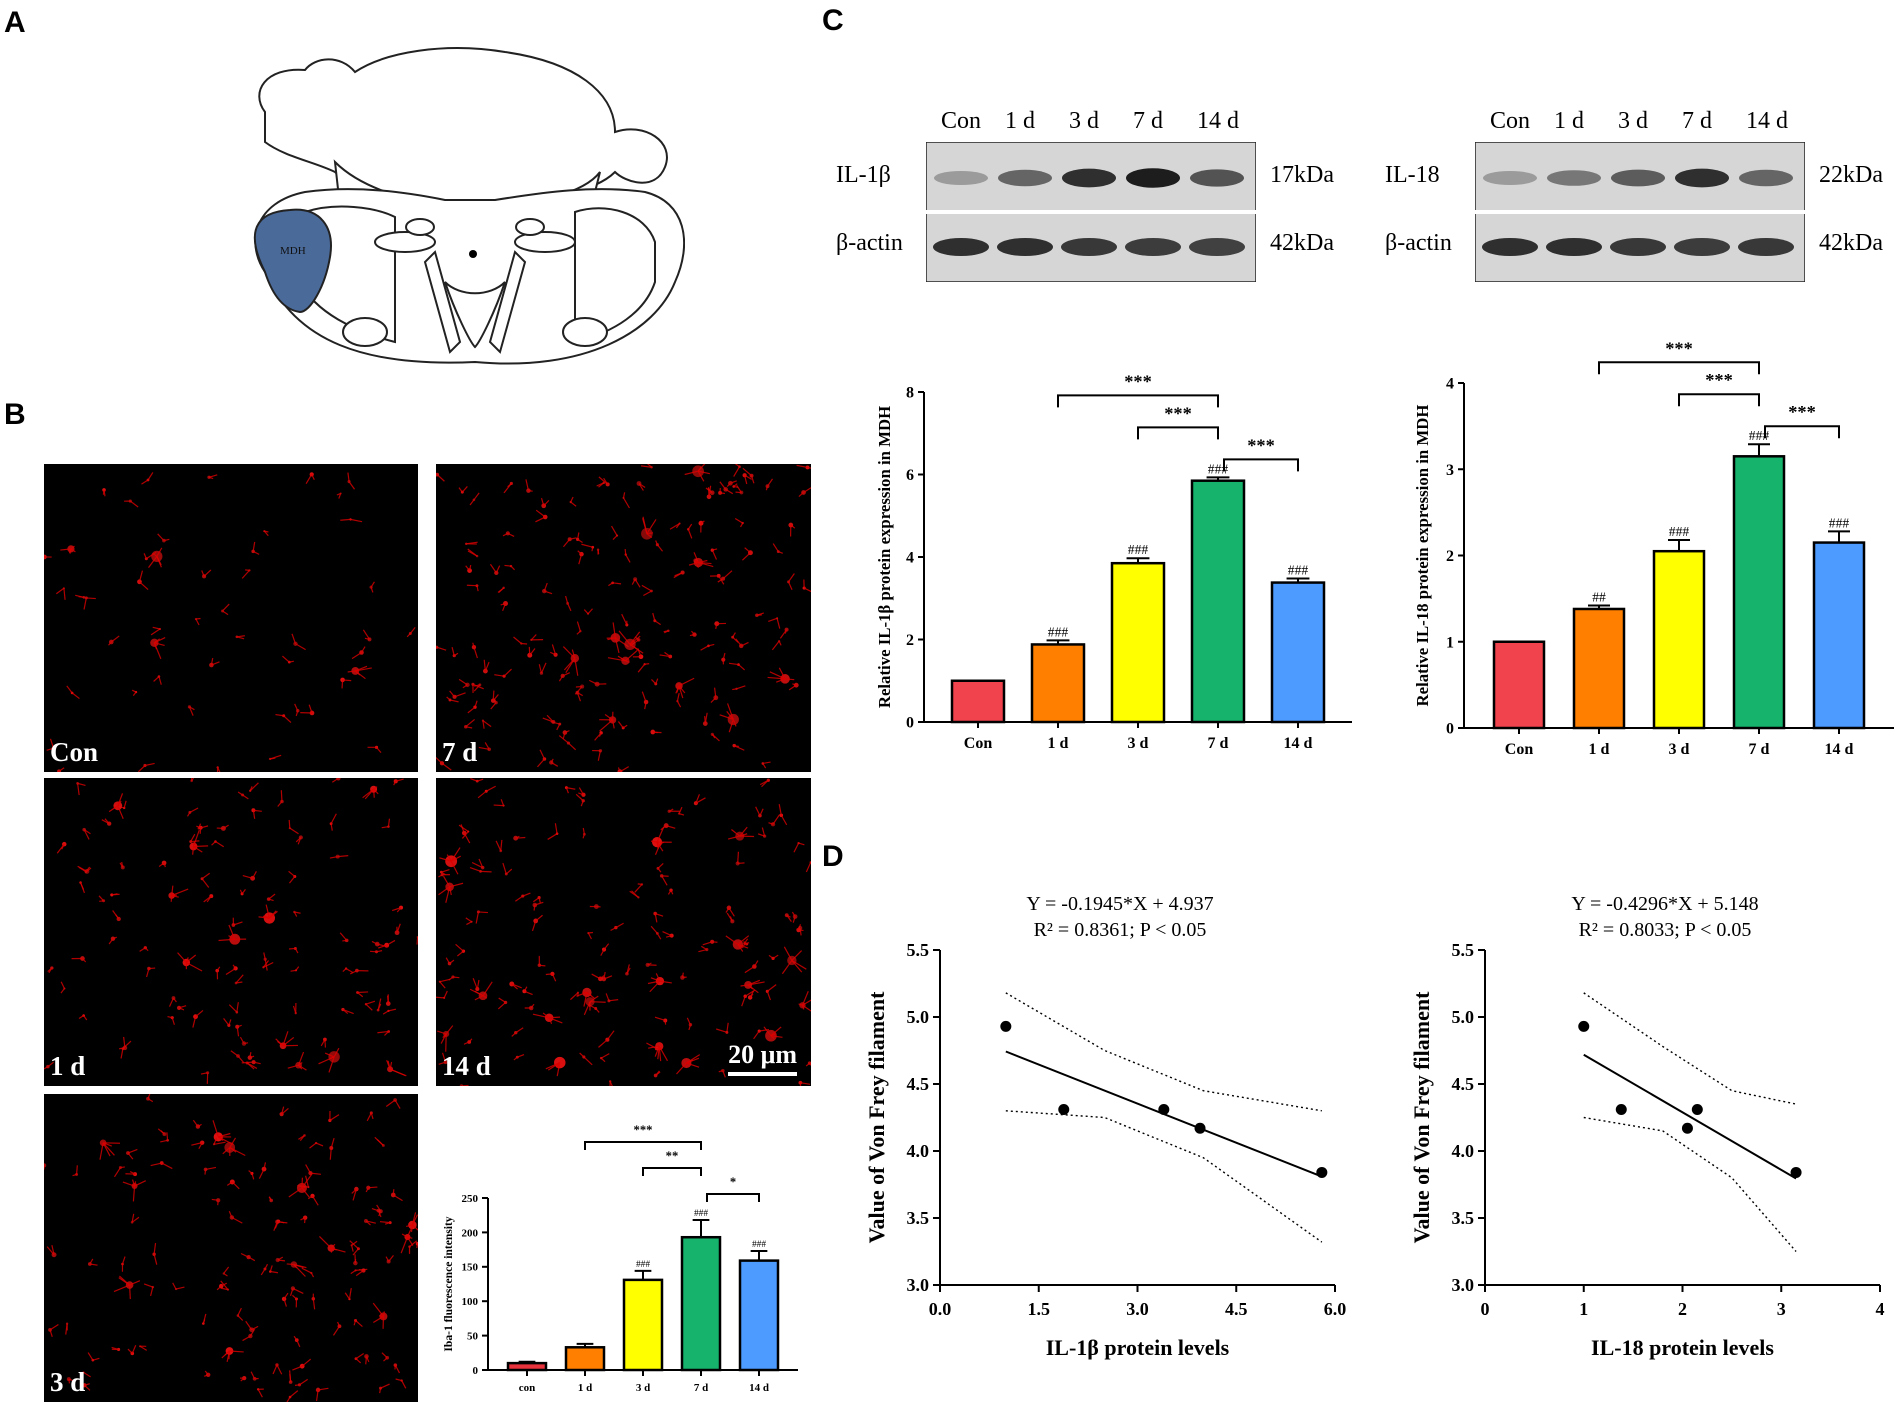  Describe the element at coordinates (910, 640) in the screenshot. I see `y-tick-label: 2` at that location.